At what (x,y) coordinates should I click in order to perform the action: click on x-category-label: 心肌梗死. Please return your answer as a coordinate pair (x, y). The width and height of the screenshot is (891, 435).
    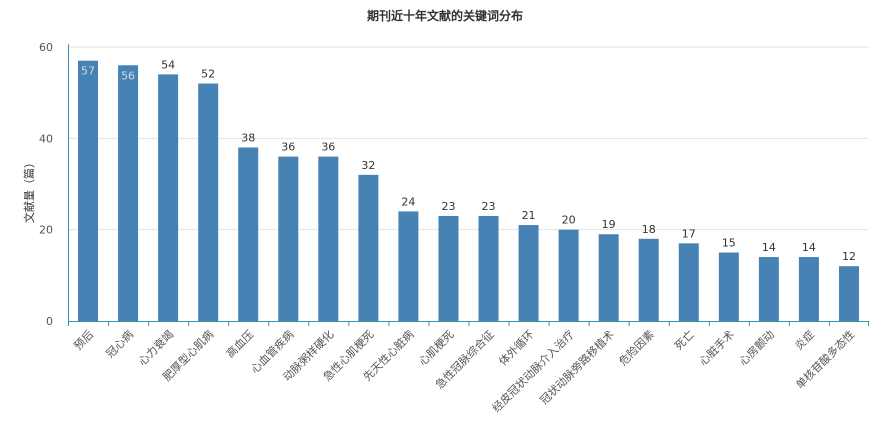
    Looking at the image, I should click on (436, 347).